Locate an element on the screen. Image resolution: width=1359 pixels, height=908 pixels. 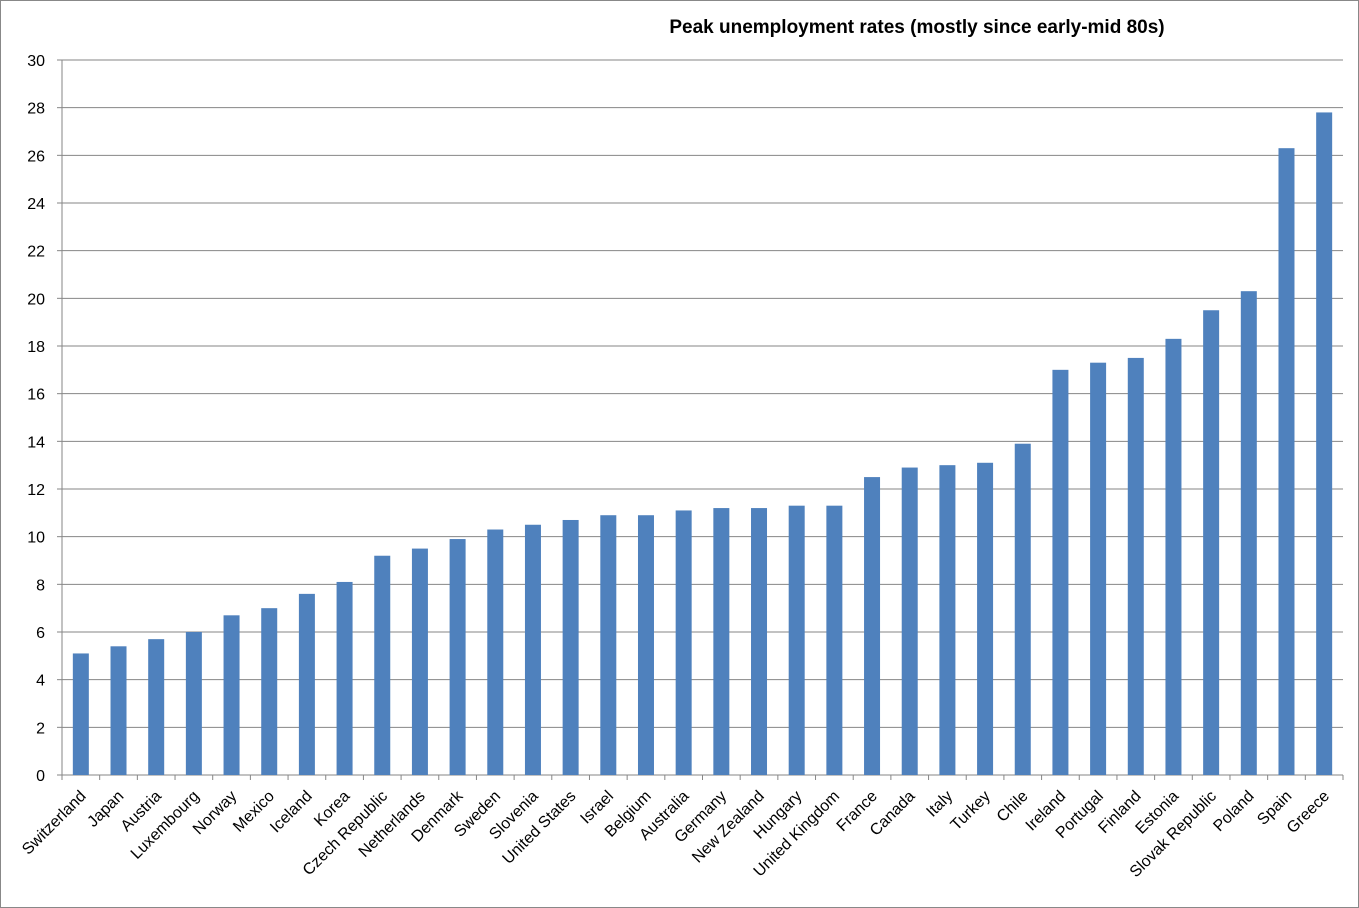
y-tick-label: 0 is located at coordinates (40, 776).